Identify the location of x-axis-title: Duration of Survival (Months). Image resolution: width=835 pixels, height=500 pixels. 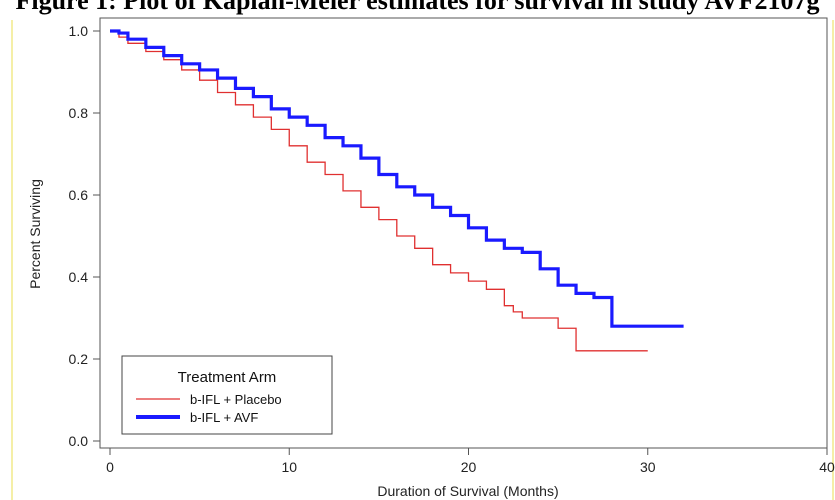
(467, 491).